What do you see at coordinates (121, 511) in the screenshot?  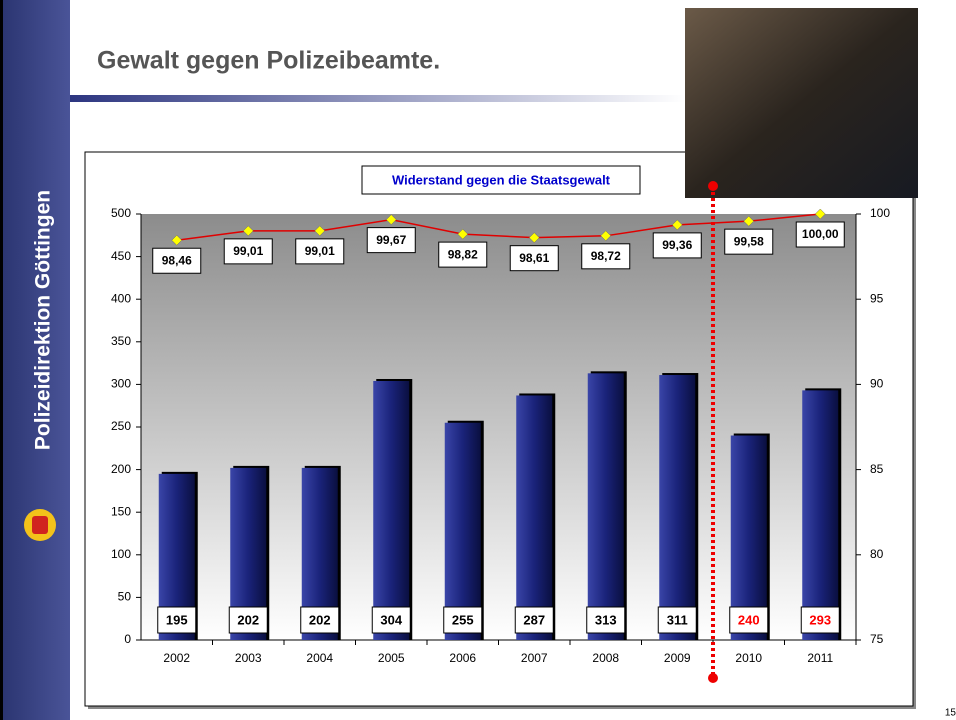 I see `y-tick-label: 150` at bounding box center [121, 511].